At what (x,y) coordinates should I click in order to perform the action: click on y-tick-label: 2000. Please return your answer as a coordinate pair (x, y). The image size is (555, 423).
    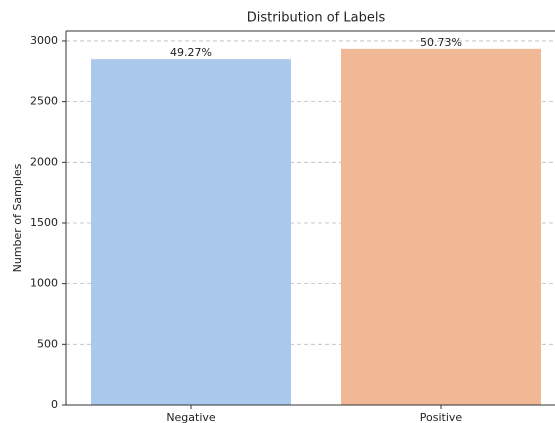
    Looking at the image, I should click on (44, 161).